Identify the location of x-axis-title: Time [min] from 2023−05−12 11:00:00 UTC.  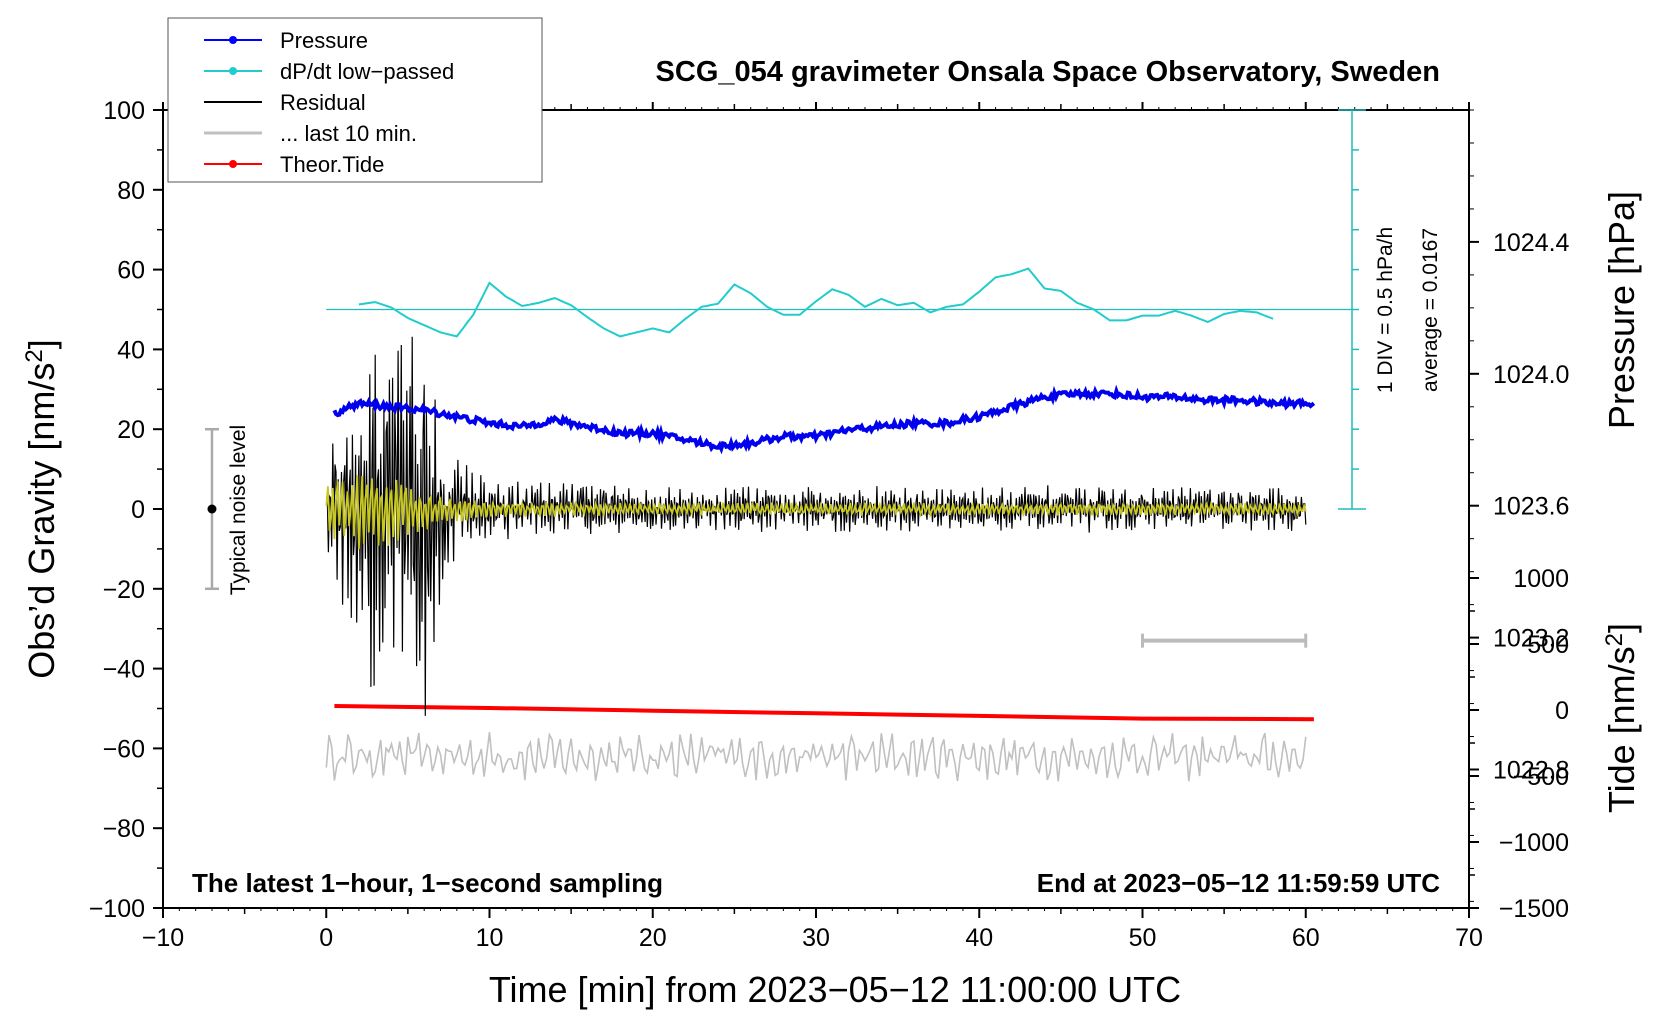
(835, 989).